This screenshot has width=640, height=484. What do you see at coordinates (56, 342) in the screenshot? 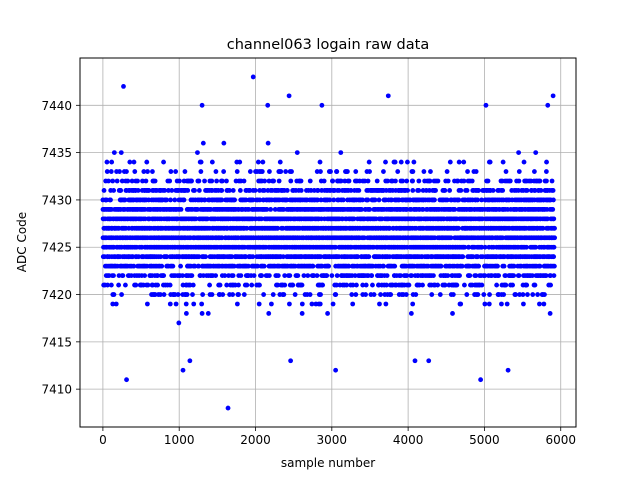
I see `y-tick-label: 7415` at bounding box center [56, 342].